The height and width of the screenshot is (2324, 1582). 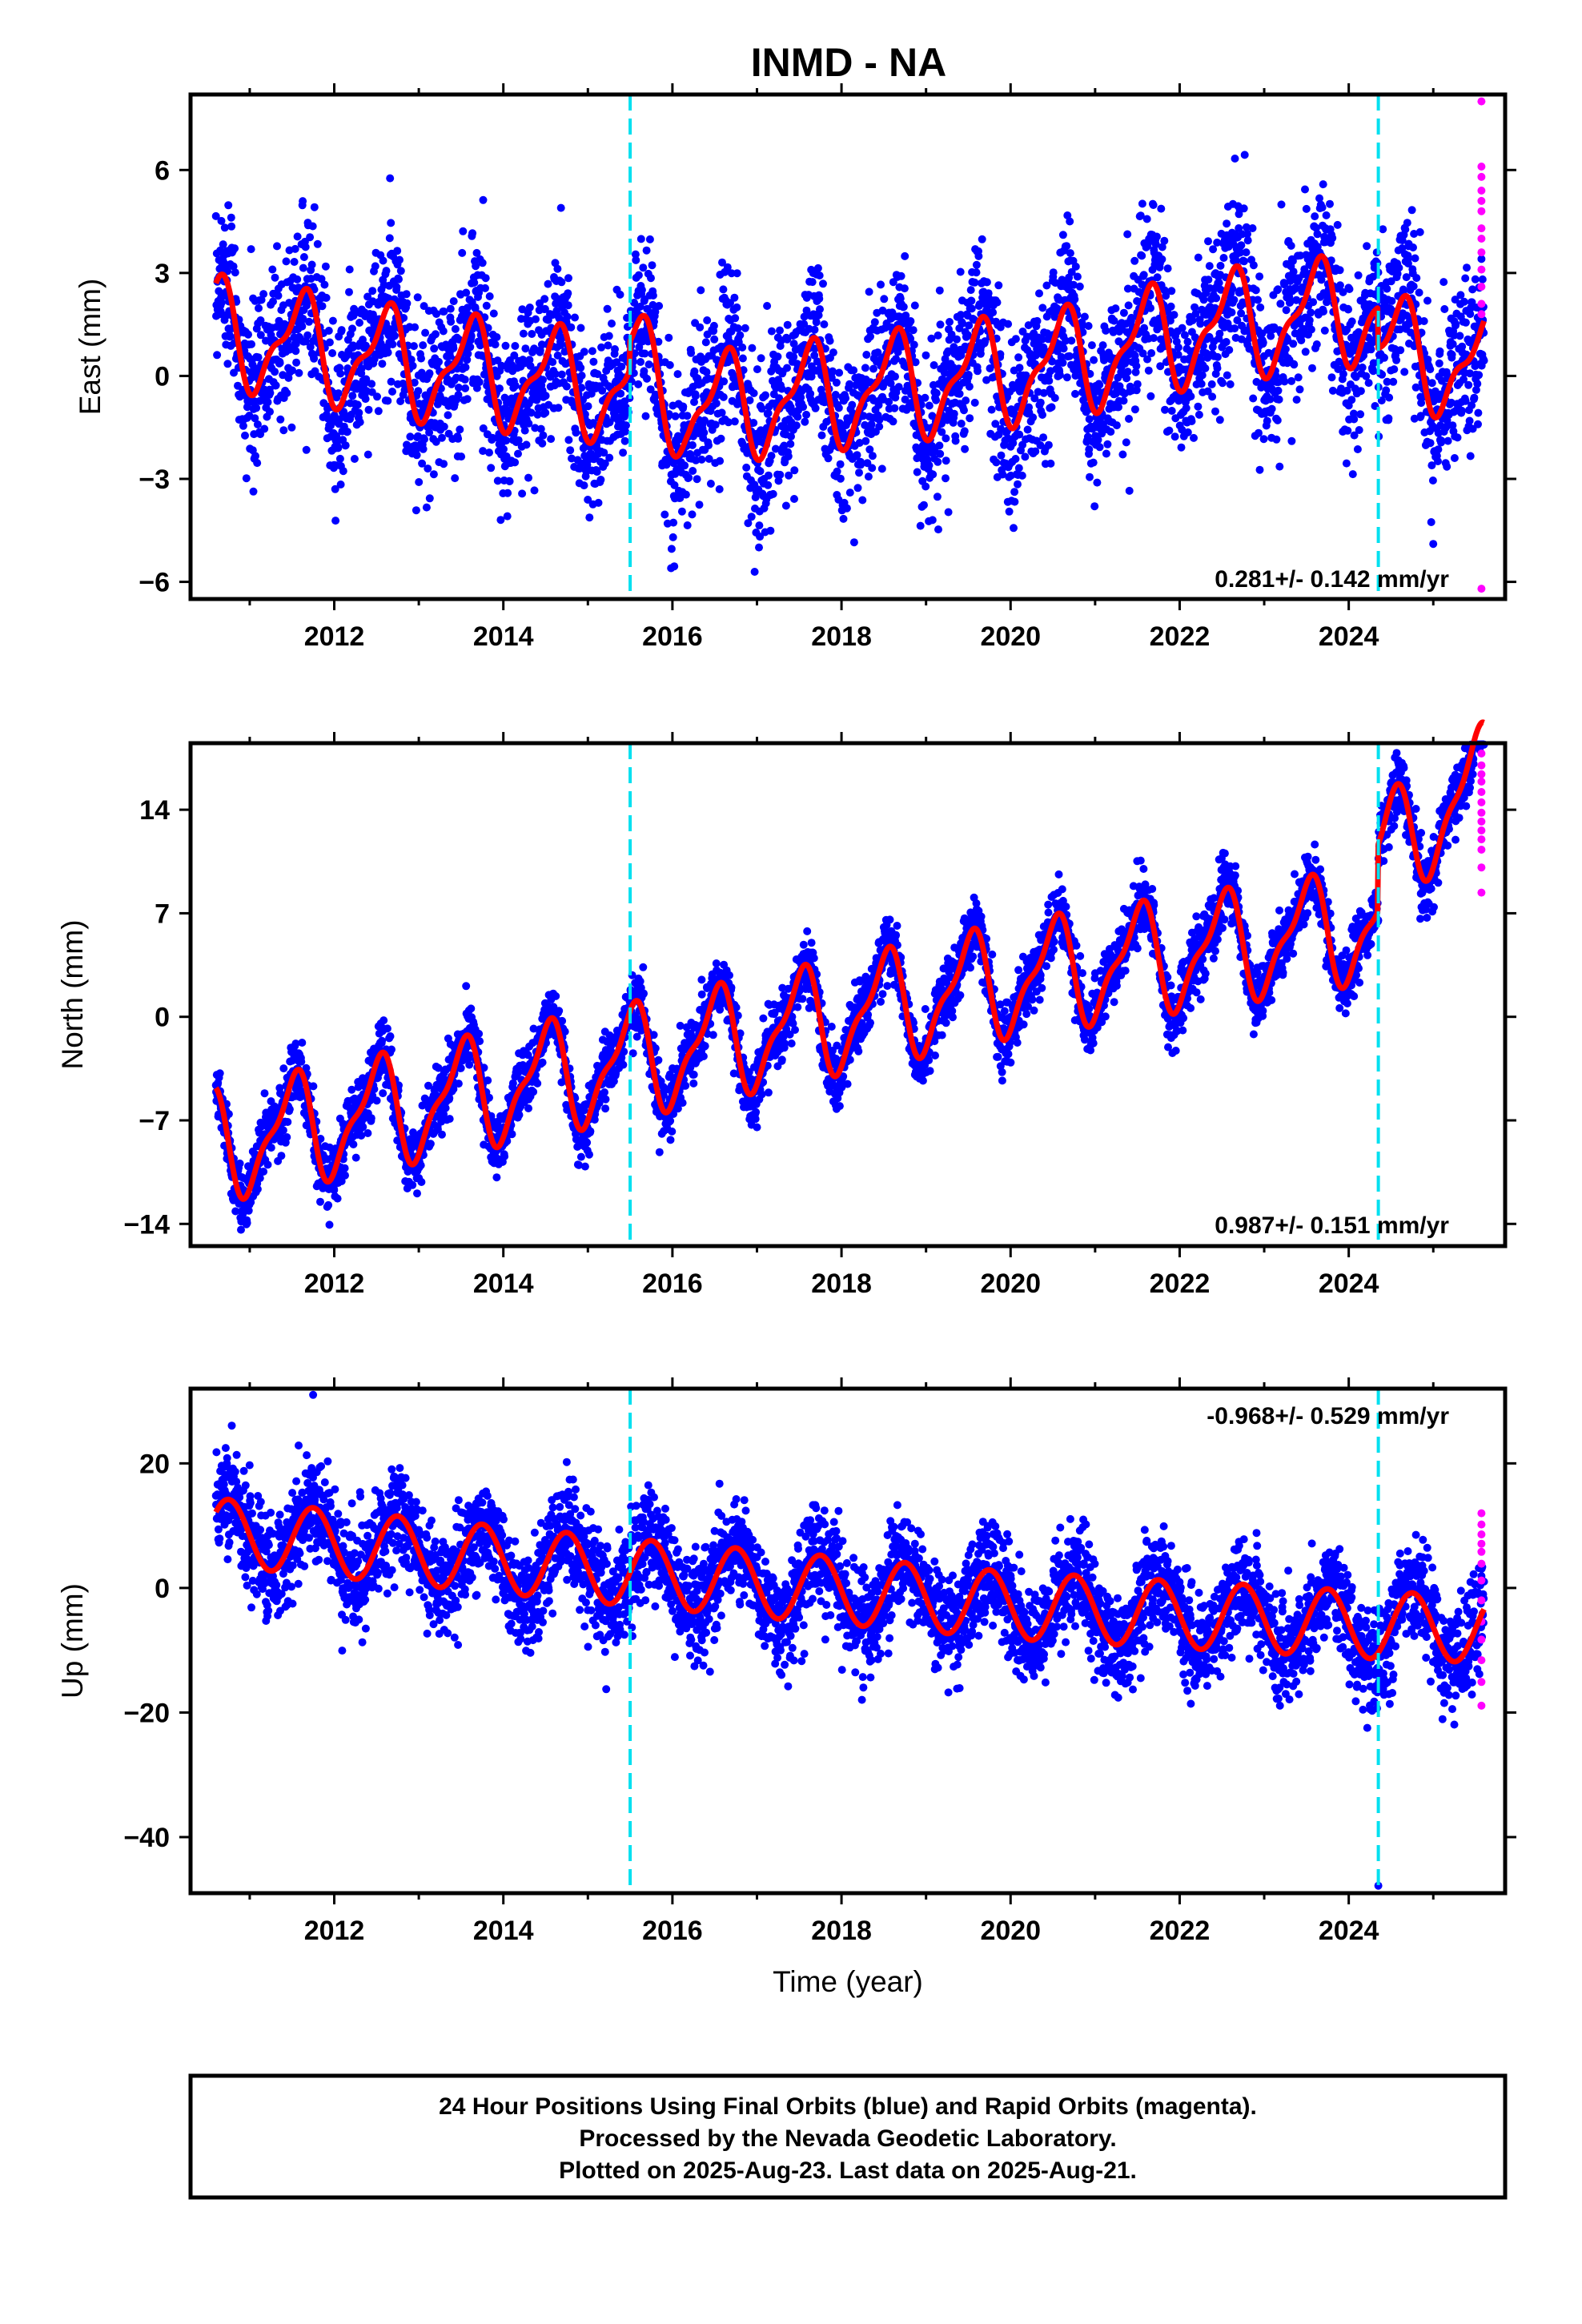 What do you see at coordinates (162, 274) in the screenshot?
I see `y-tick-label: 3` at bounding box center [162, 274].